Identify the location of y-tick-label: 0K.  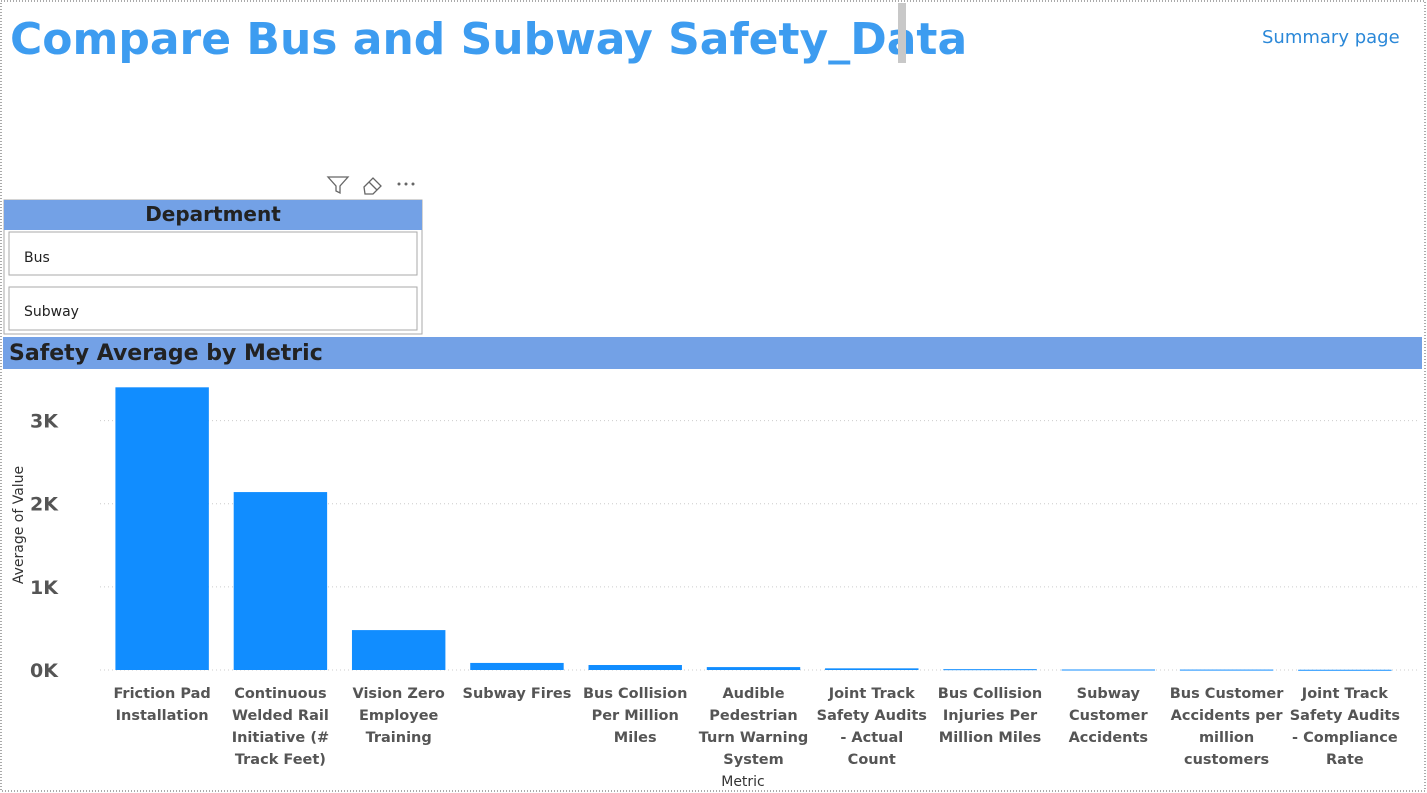
(44, 671).